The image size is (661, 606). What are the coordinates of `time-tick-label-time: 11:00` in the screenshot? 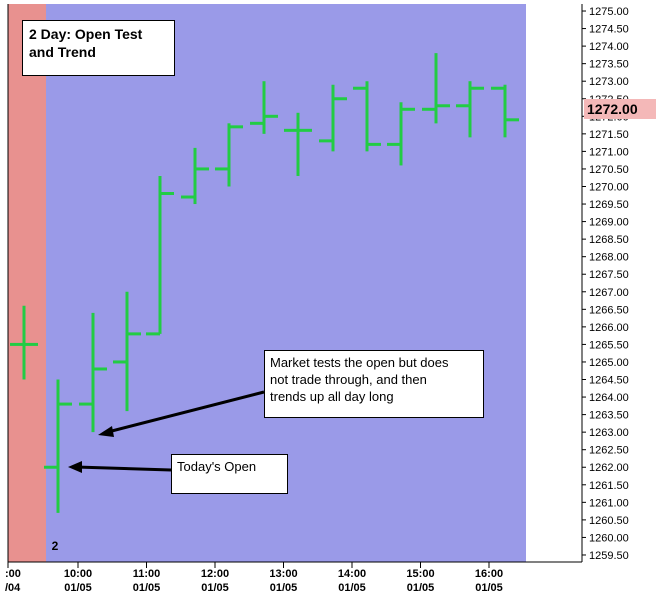 It's located at (147, 574).